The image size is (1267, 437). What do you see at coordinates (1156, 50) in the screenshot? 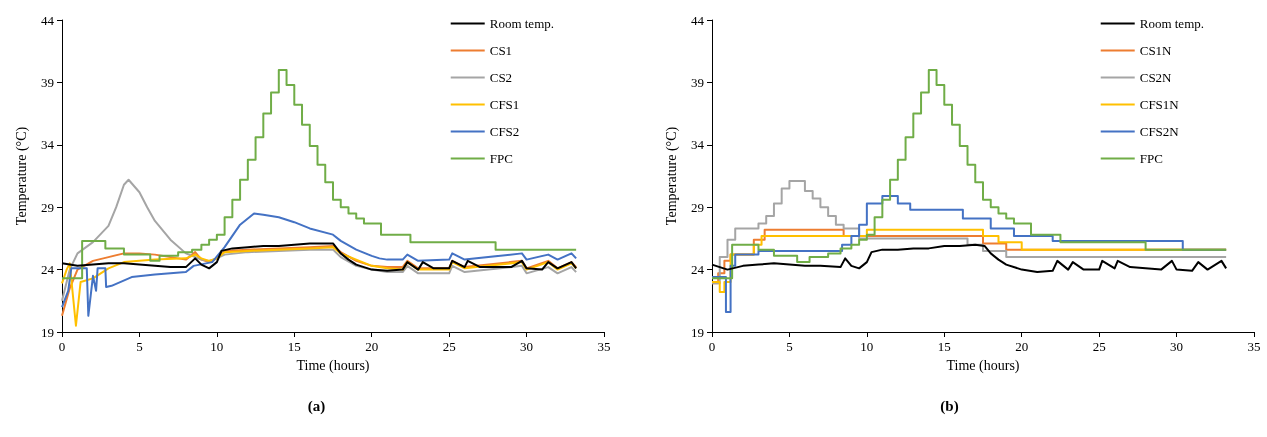
I see `legend-label: CS1N` at bounding box center [1156, 50].